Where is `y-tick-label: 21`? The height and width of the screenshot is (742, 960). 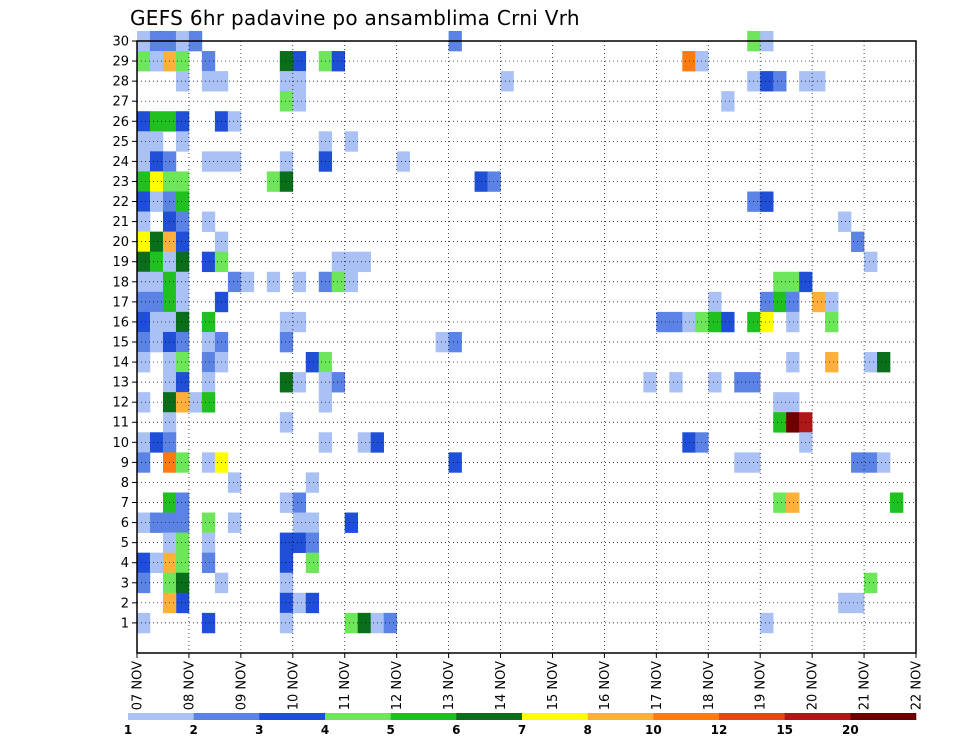
y-tick-label: 21 is located at coordinates (120, 222).